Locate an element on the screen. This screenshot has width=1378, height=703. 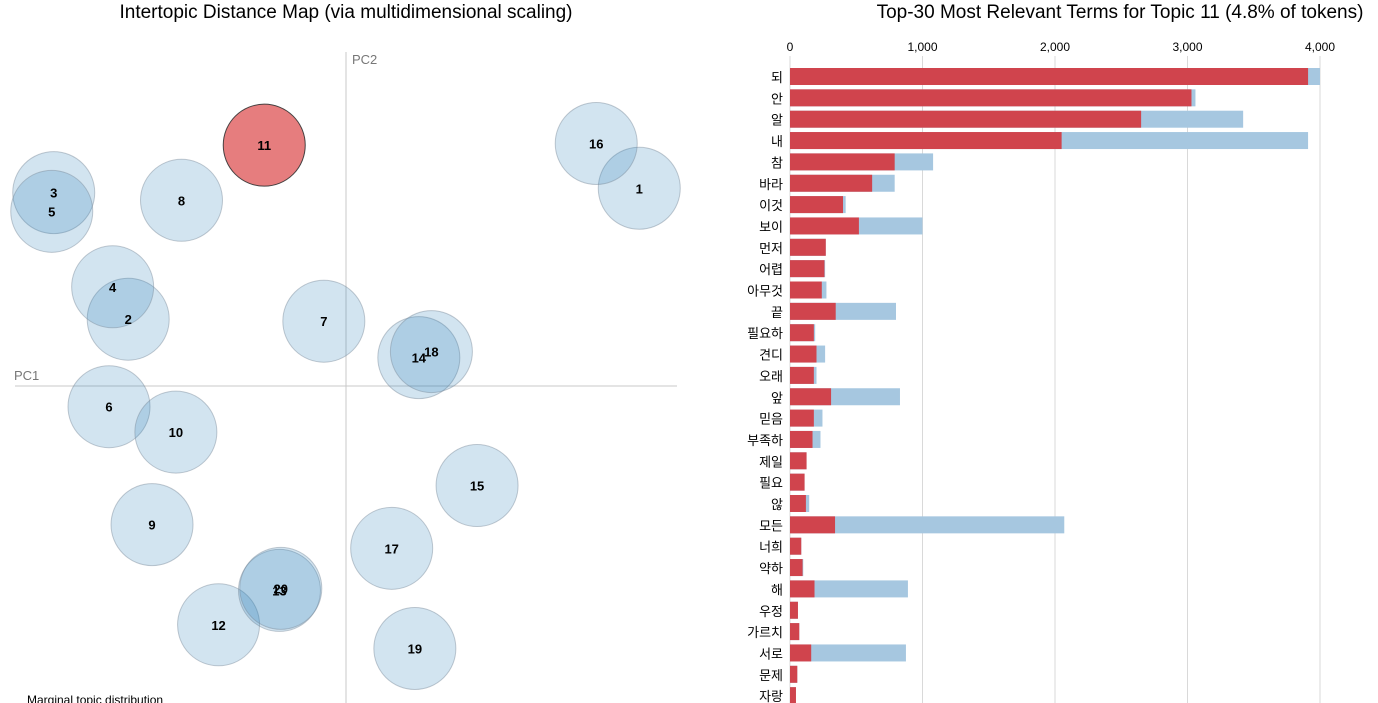
topic-label-9: 9 is located at coordinates (151, 525).